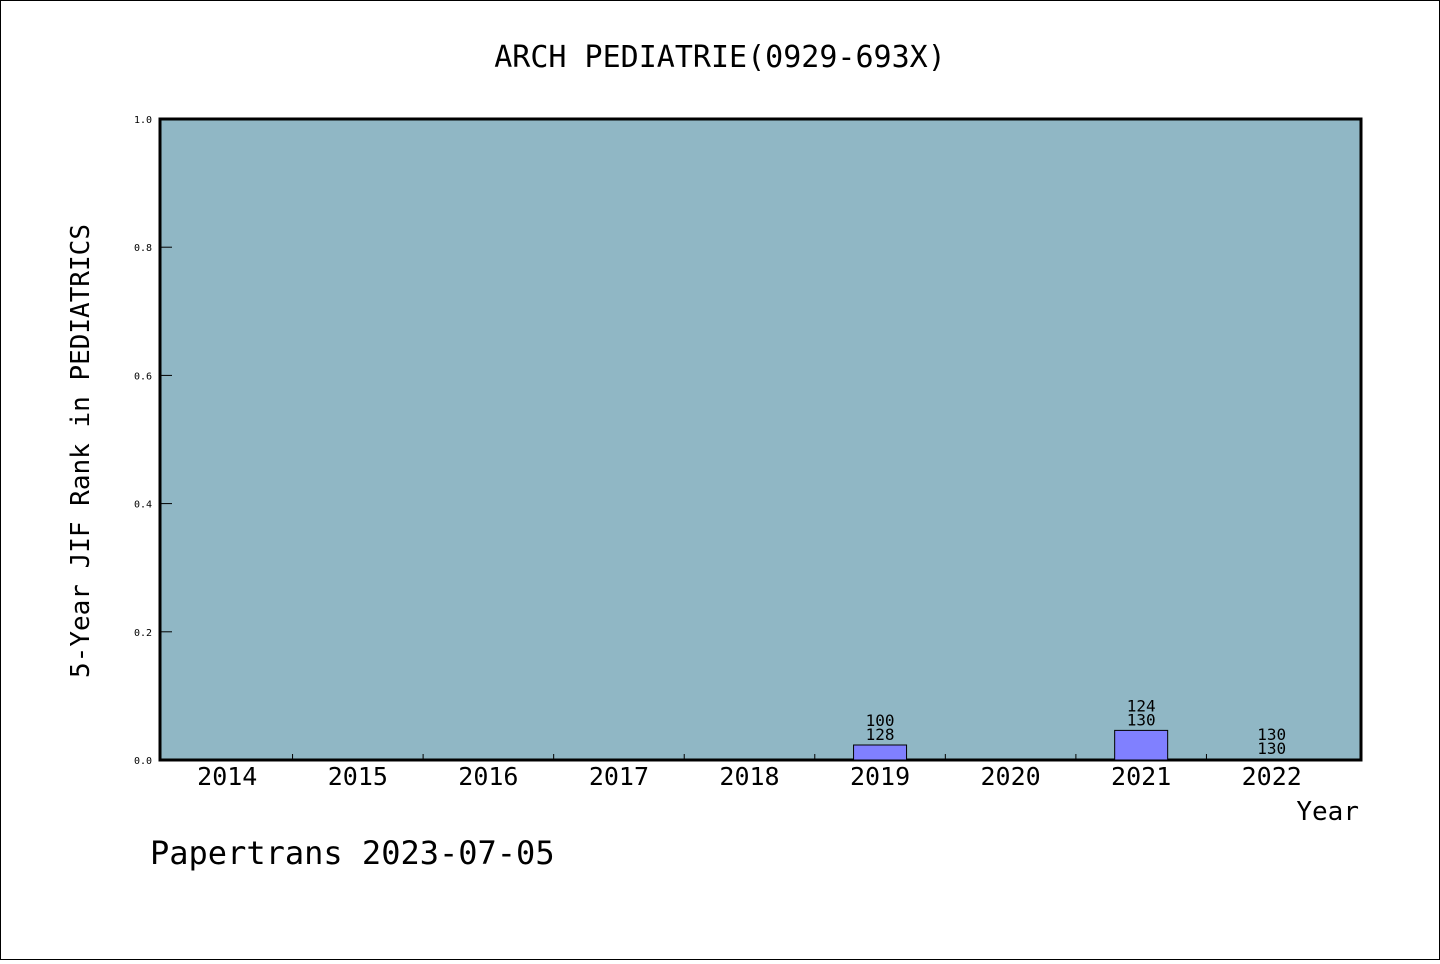  I want to click on y-tick-label: 0.8, so click(143, 248).